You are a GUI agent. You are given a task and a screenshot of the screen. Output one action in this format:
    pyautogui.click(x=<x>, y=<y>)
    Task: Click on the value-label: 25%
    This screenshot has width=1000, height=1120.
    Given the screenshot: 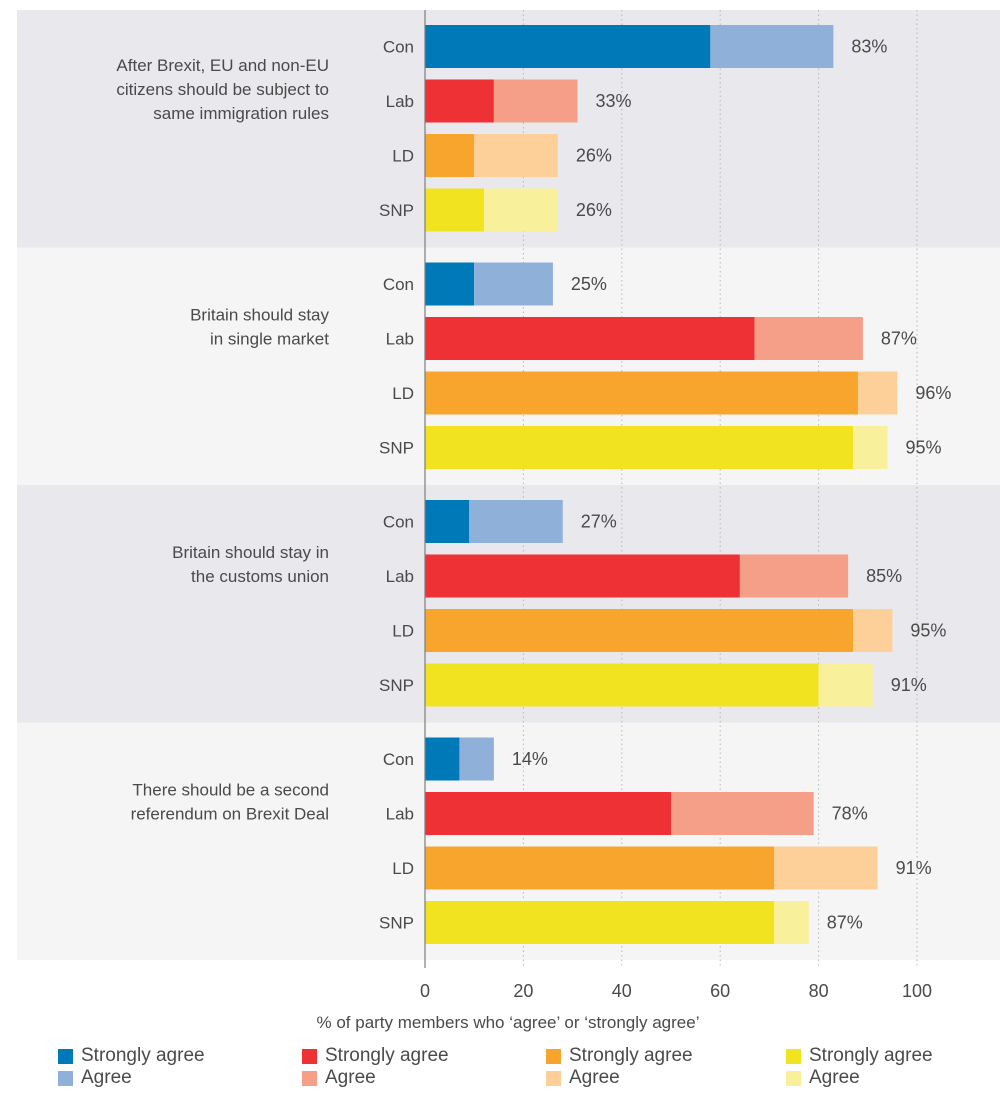 What is the action you would take?
    pyautogui.click(x=589, y=284)
    